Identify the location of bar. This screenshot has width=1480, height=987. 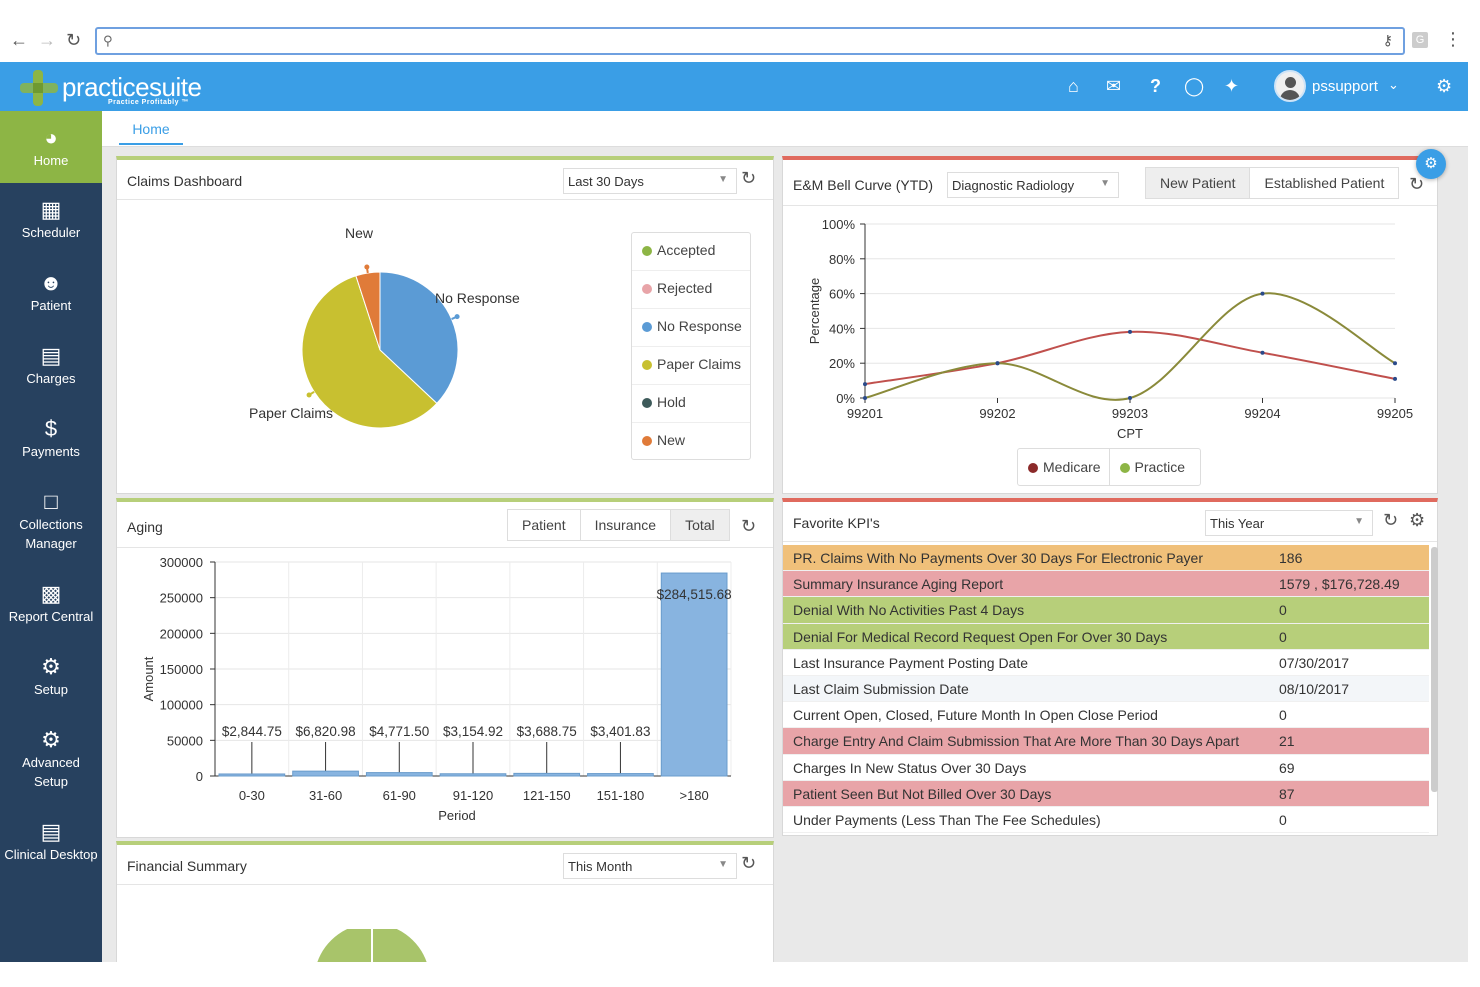
(399, 774).